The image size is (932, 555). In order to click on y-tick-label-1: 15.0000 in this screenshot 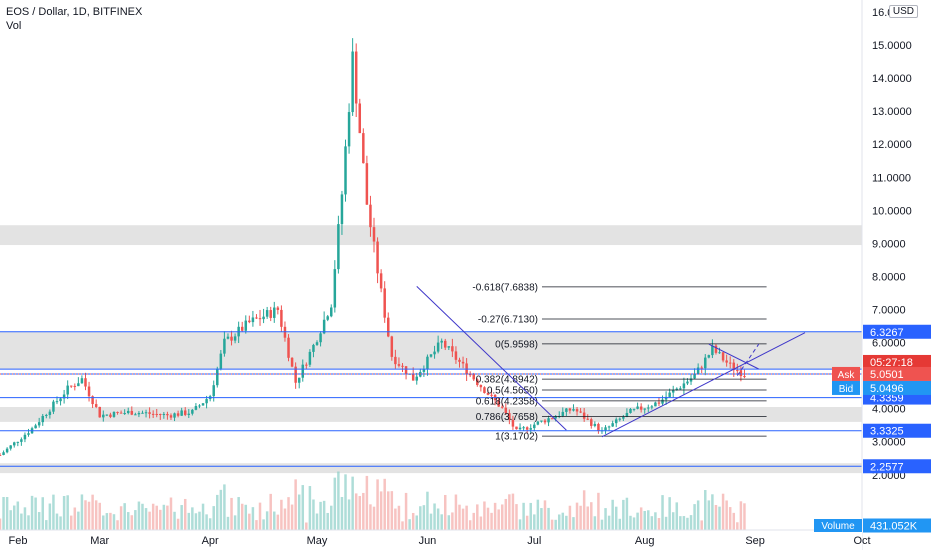, I will do `click(892, 46)`.